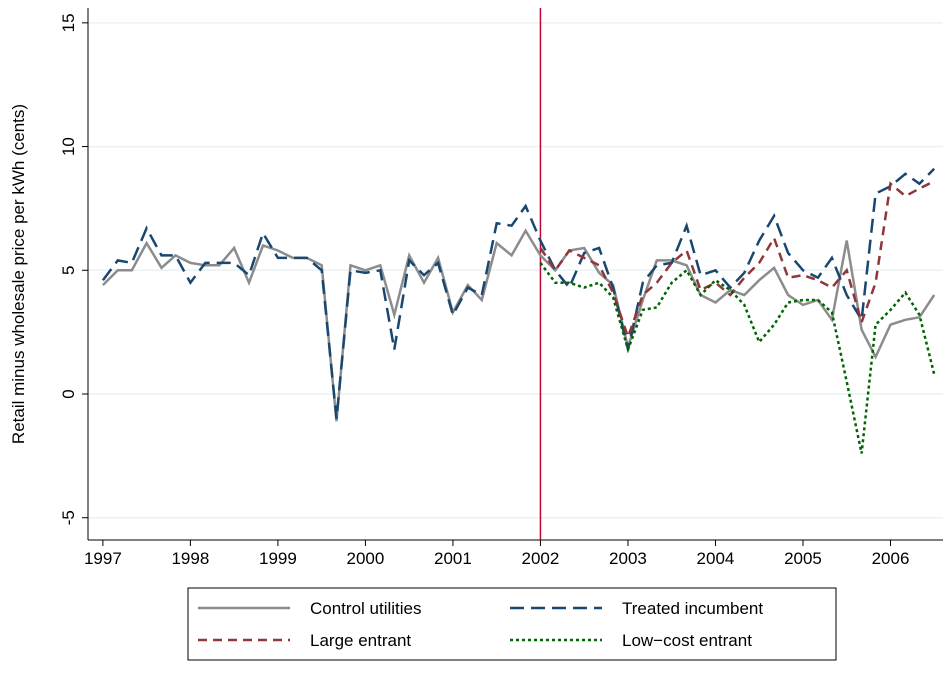  I want to click on y-tick-label: 5, so click(68, 270).